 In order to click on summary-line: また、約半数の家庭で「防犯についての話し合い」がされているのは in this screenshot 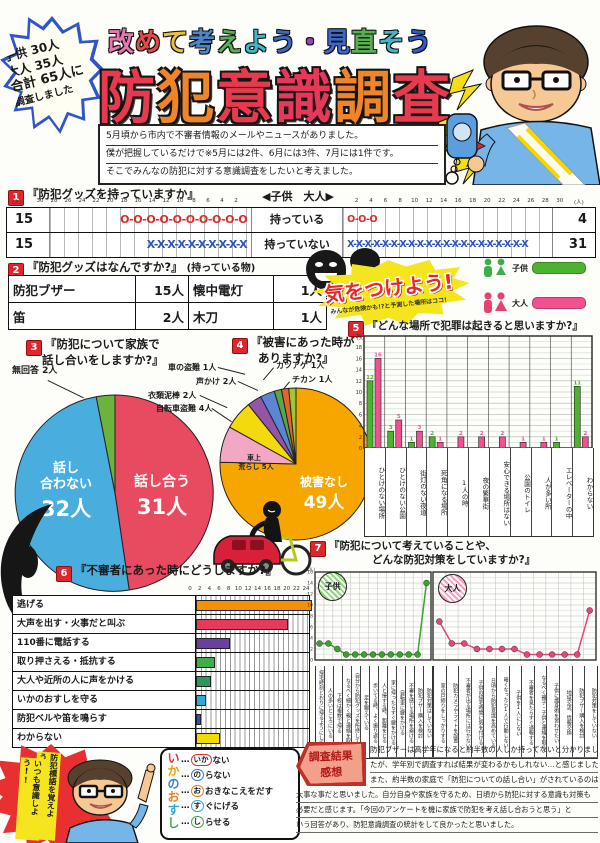, I will do `click(484, 780)`.